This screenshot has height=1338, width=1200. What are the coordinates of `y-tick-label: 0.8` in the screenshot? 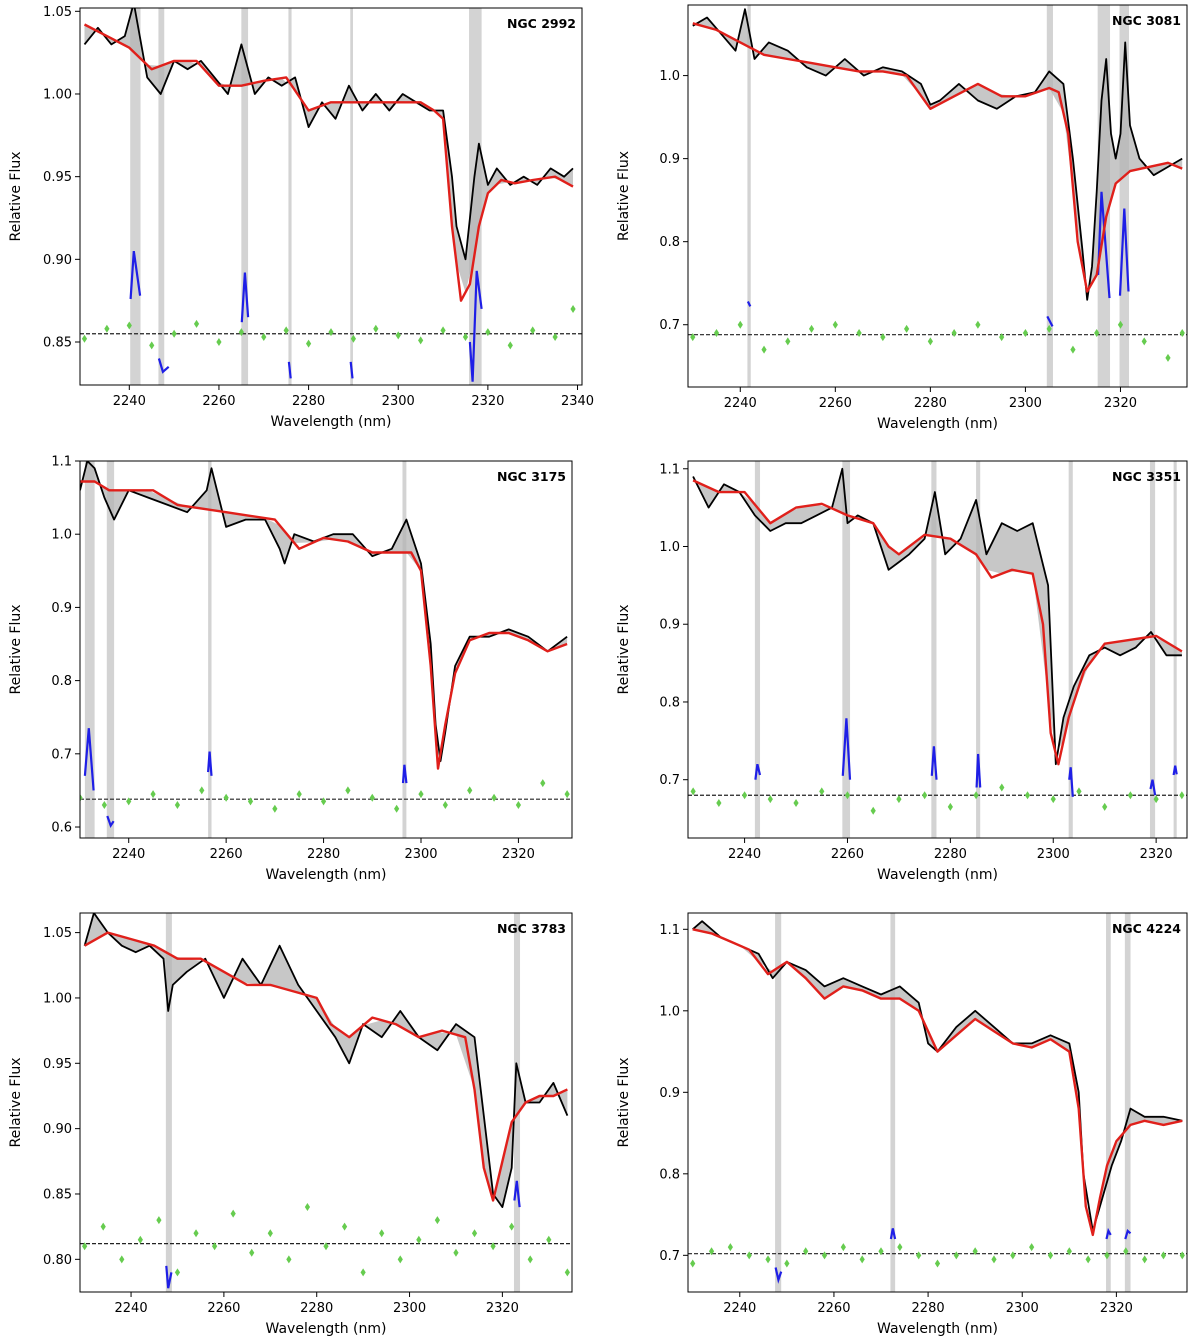 It's located at (669, 242).